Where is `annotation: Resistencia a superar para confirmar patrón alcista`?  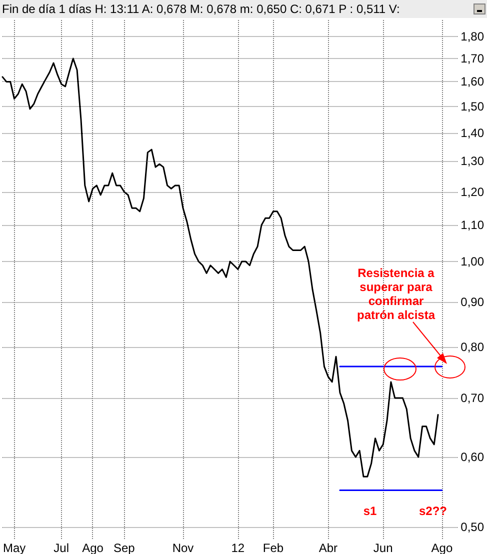 annotation: Resistencia a superar para confirmar patrón alcista is located at coordinates (396, 294).